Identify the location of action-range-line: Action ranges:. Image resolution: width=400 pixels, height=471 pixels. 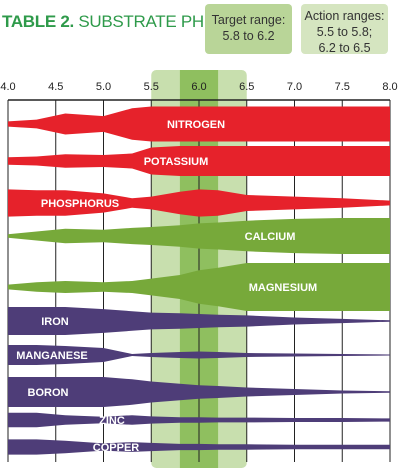
(344, 16).